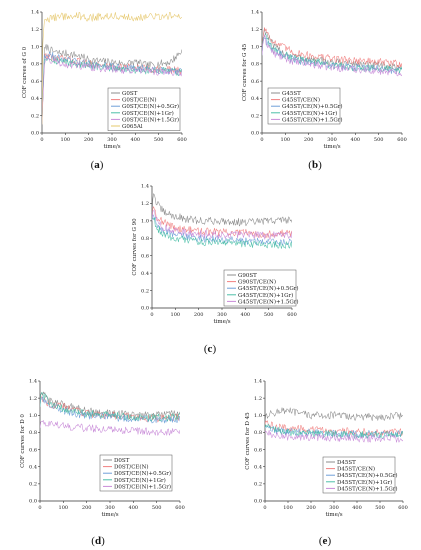 The width and height of the screenshot is (421, 550). Describe the element at coordinates (247, 276) in the screenshot. I see `legend-label: G90ST` at that location.